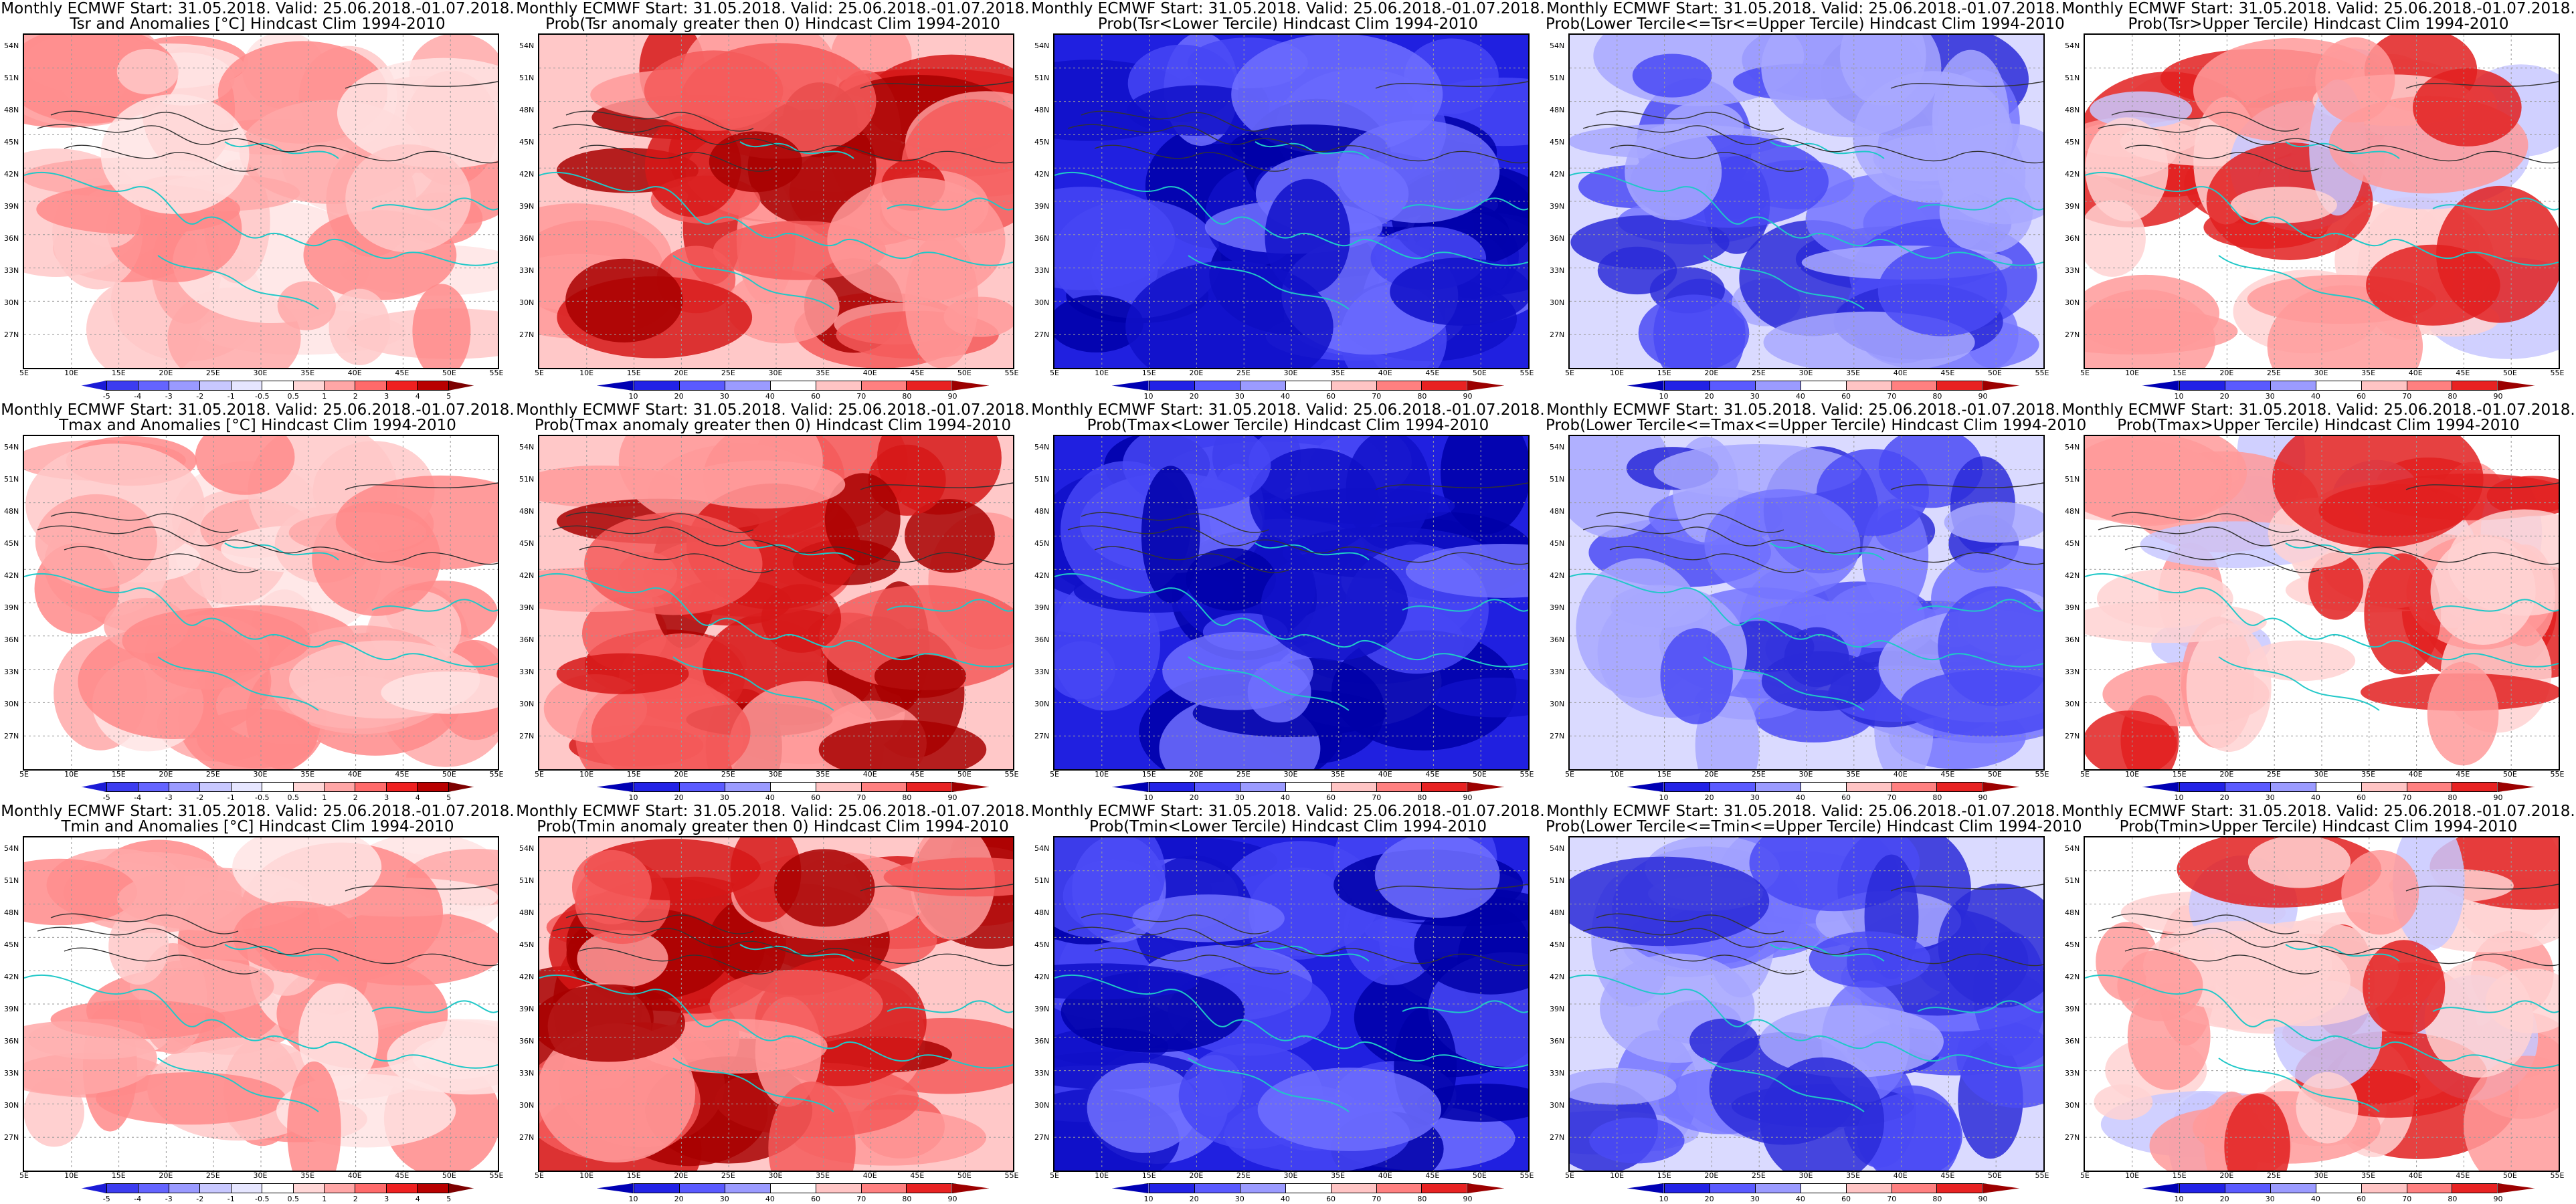 The image size is (2576, 1204). I want to click on longitude-tick-label: 30E, so click(2321, 373).